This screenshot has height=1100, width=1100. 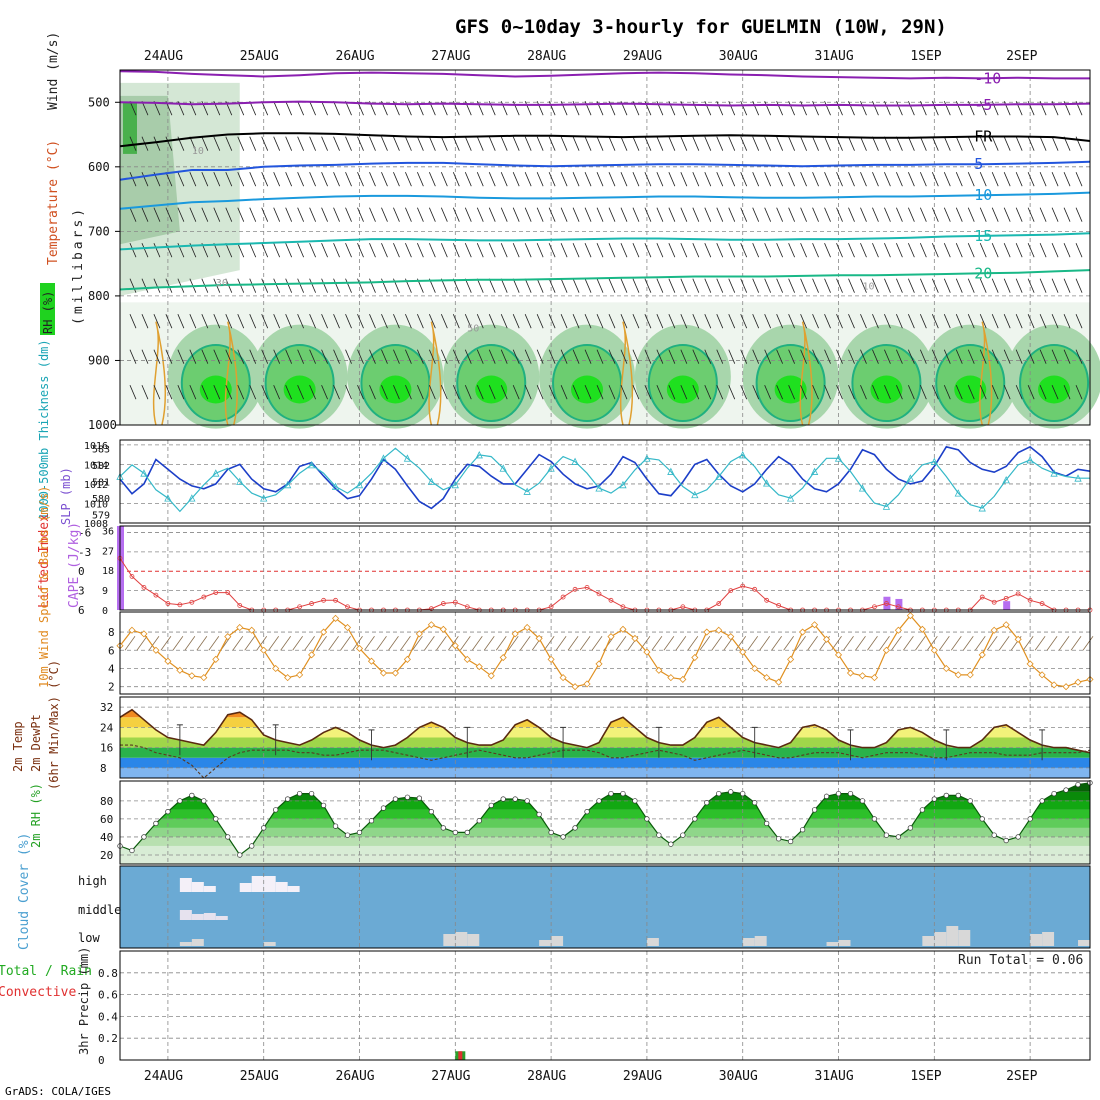 I want to click on cloud-middle-bar, so click(x=221, y=918).